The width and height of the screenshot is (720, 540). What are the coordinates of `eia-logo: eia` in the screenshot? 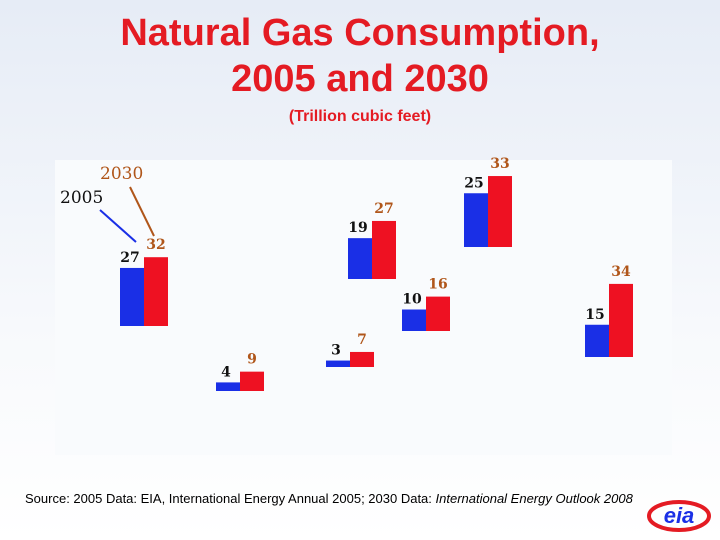 It's located at (679, 516).